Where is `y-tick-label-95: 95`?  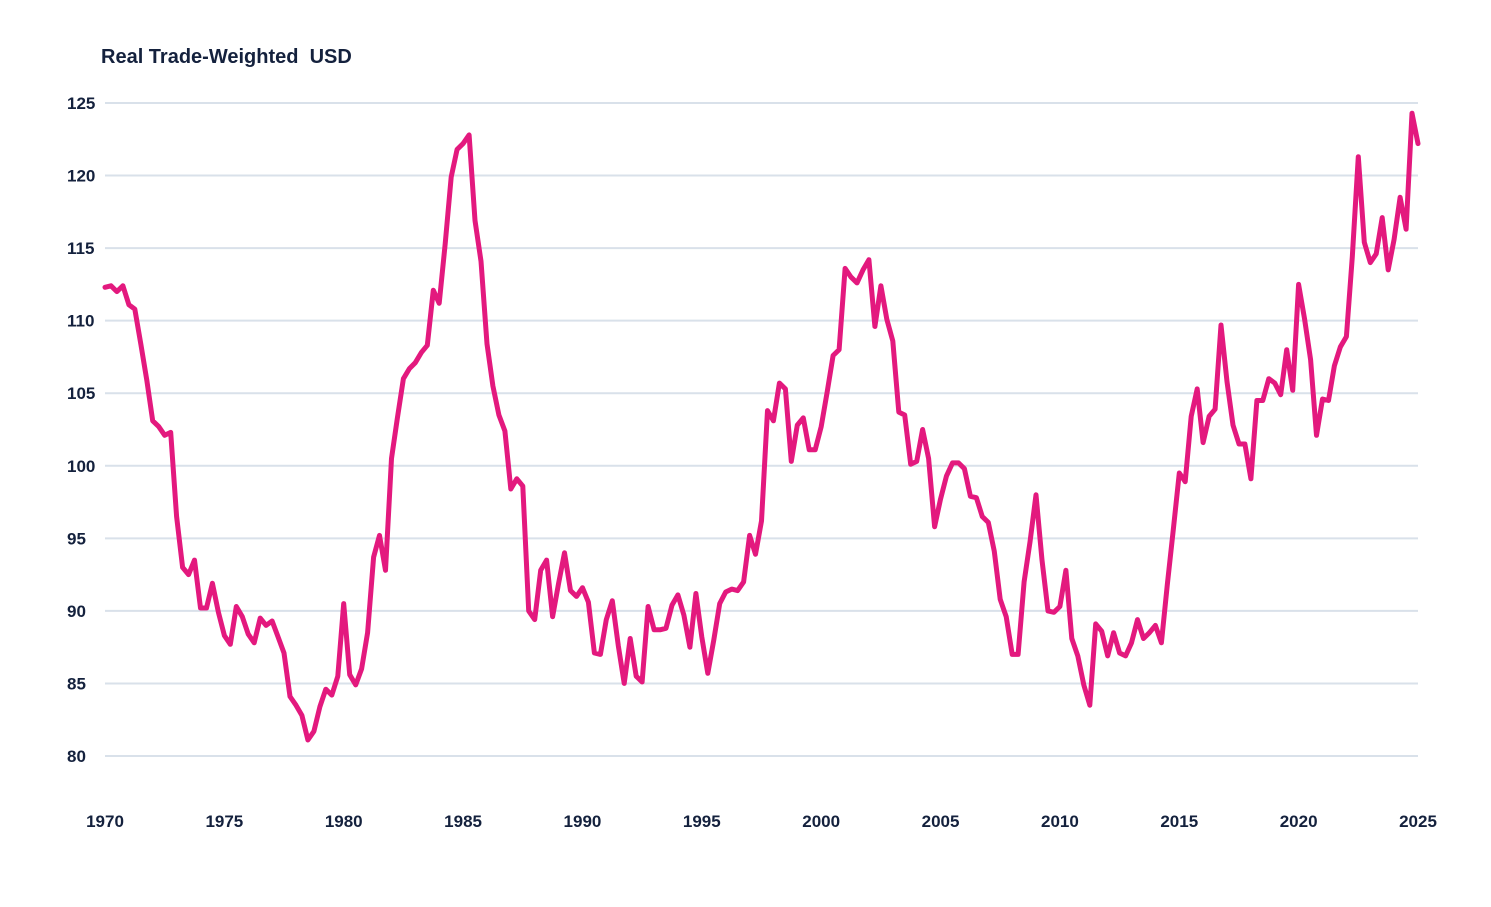
y-tick-label-95: 95 is located at coordinates (76, 538).